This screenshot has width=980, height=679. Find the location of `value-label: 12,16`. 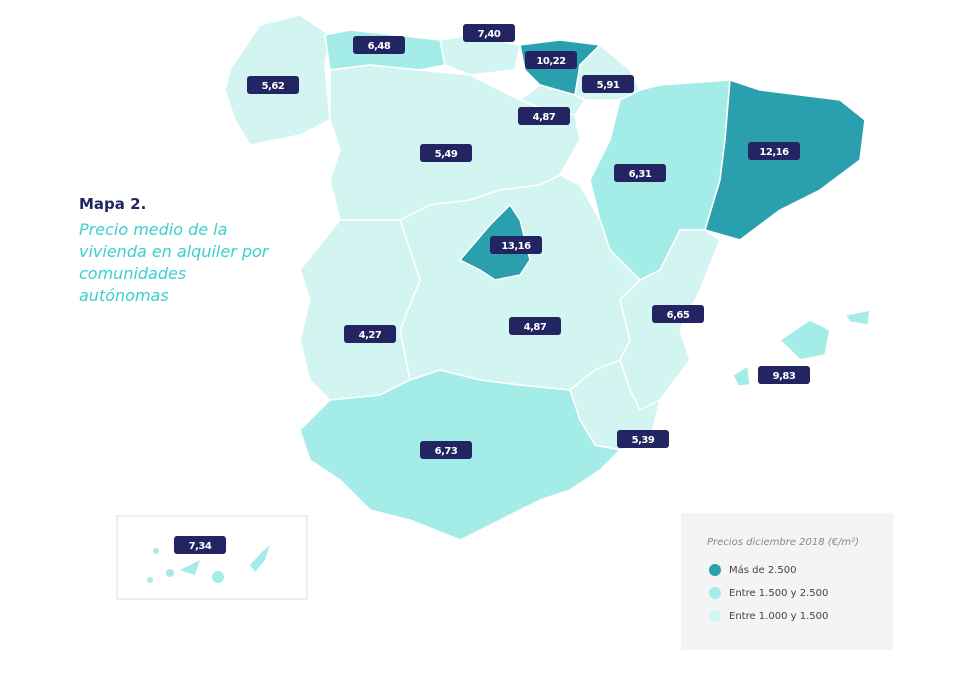

value-label: 12,16 is located at coordinates (774, 151).